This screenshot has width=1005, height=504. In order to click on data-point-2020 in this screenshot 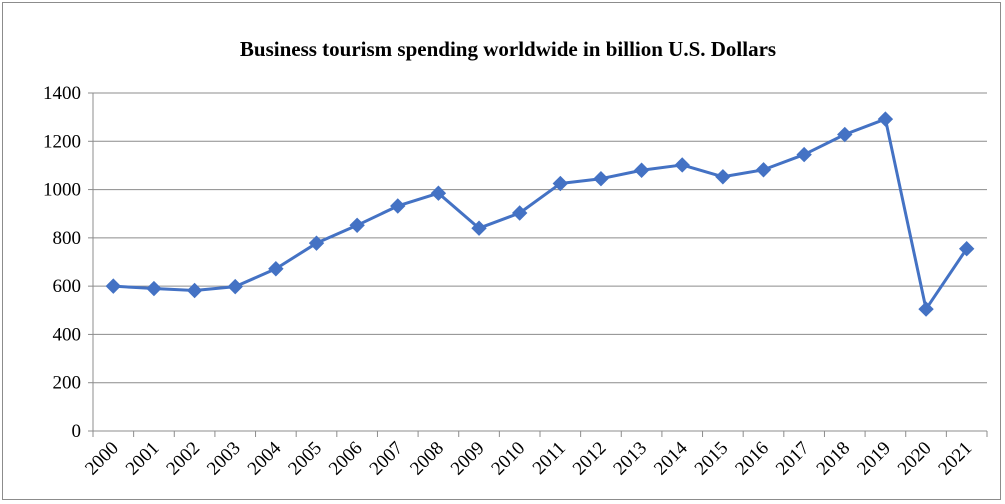, I will do `click(926, 309)`.